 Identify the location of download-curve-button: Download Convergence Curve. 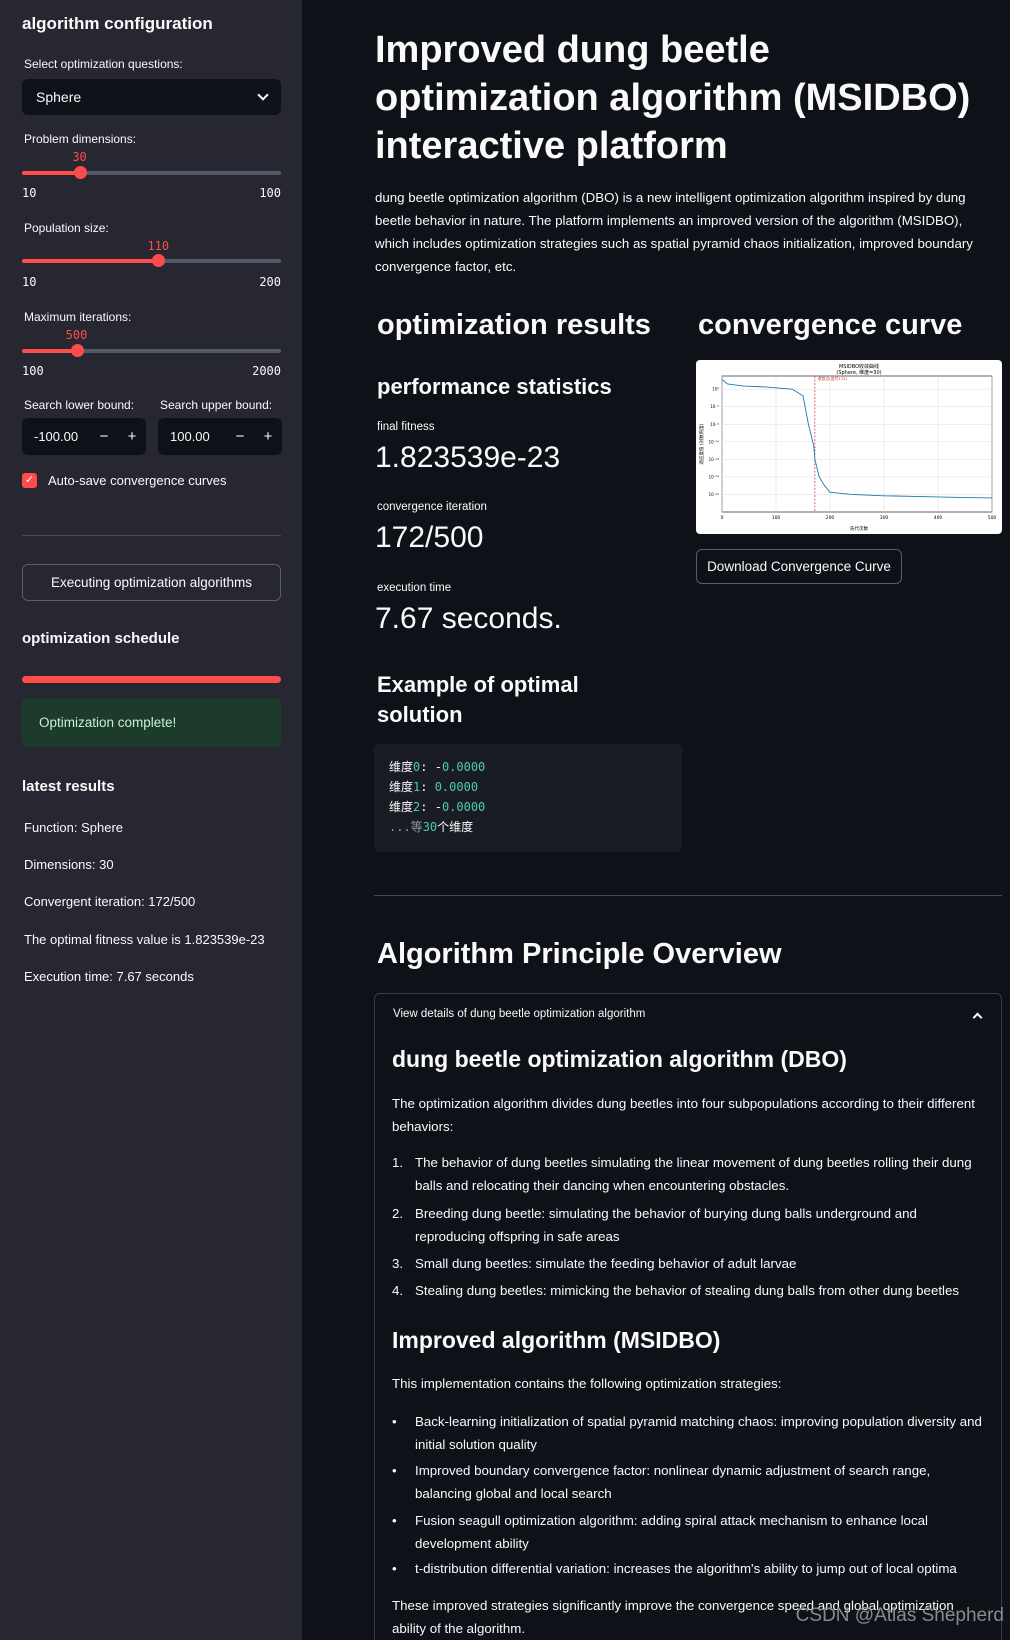
(799, 566).